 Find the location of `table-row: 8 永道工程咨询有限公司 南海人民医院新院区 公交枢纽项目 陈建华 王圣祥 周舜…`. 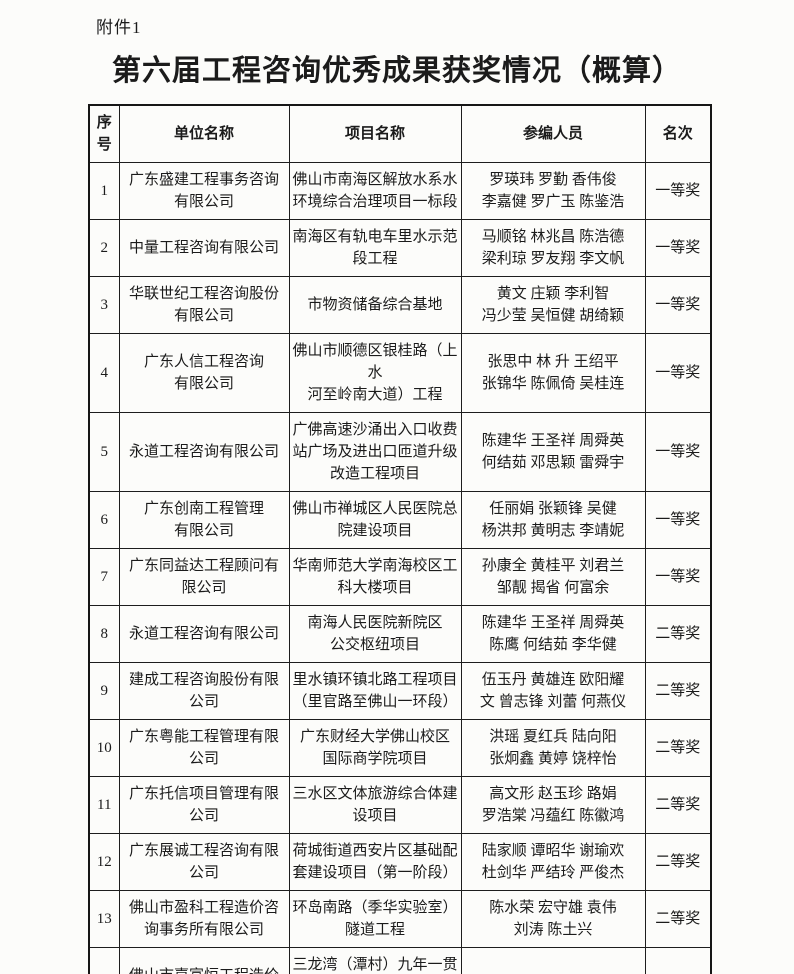

table-row: 8 永道工程咨询有限公司 南海人民医院新院区 公交枢纽项目 陈建华 王圣祥 周舜… is located at coordinates (400, 634).